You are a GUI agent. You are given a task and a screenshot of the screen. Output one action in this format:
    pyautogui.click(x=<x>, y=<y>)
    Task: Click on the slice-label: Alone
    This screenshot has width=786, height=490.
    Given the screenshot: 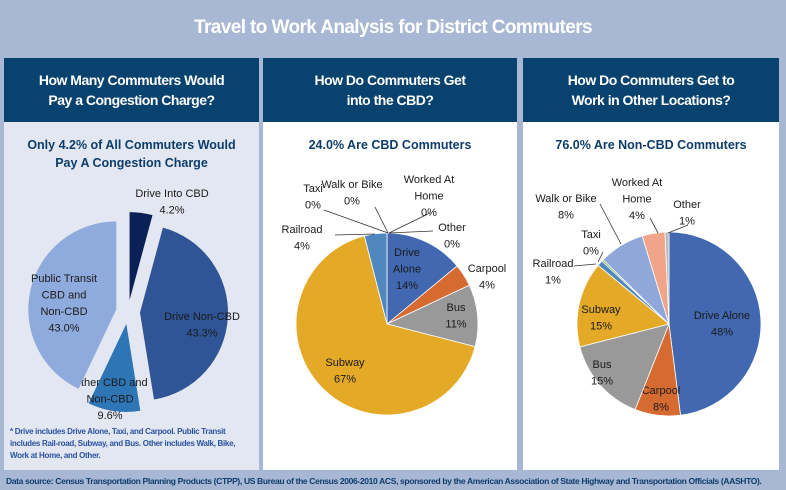 What is the action you would take?
    pyautogui.click(x=407, y=270)
    